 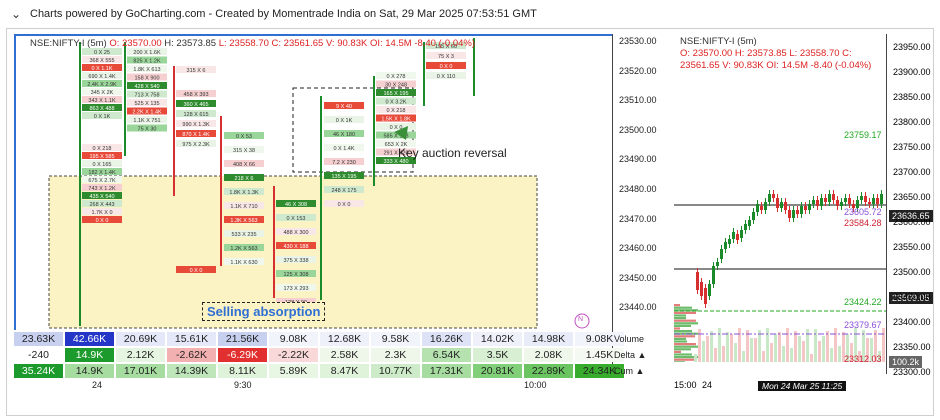 I want to click on selling-absorption-label: Selling absorption, so click(x=264, y=311).